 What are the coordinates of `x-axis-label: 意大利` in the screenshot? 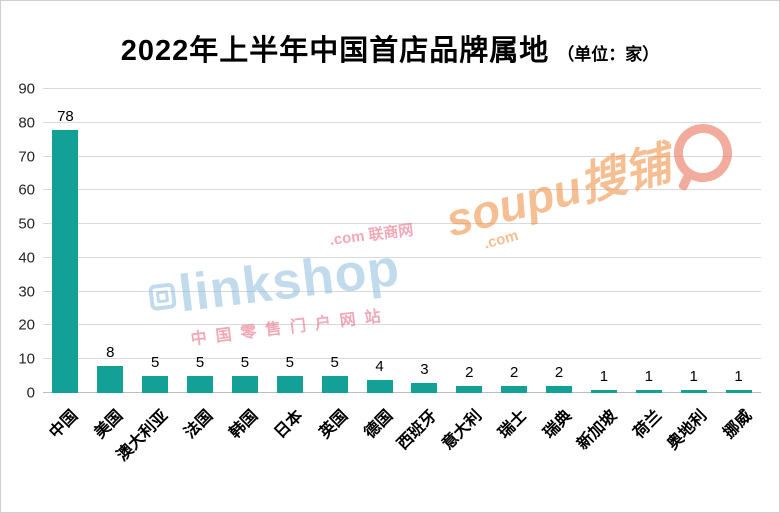 It's located at (462, 430).